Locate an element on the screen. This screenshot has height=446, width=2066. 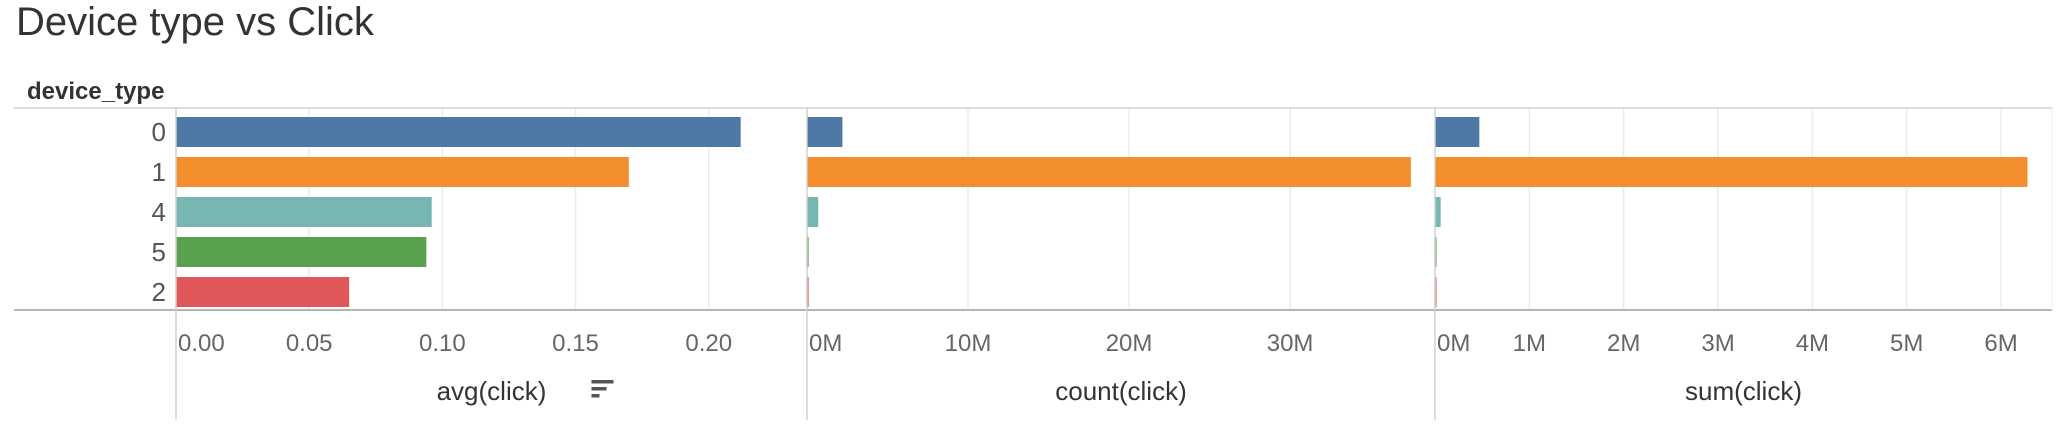
category-label: 2 is located at coordinates (159, 292).